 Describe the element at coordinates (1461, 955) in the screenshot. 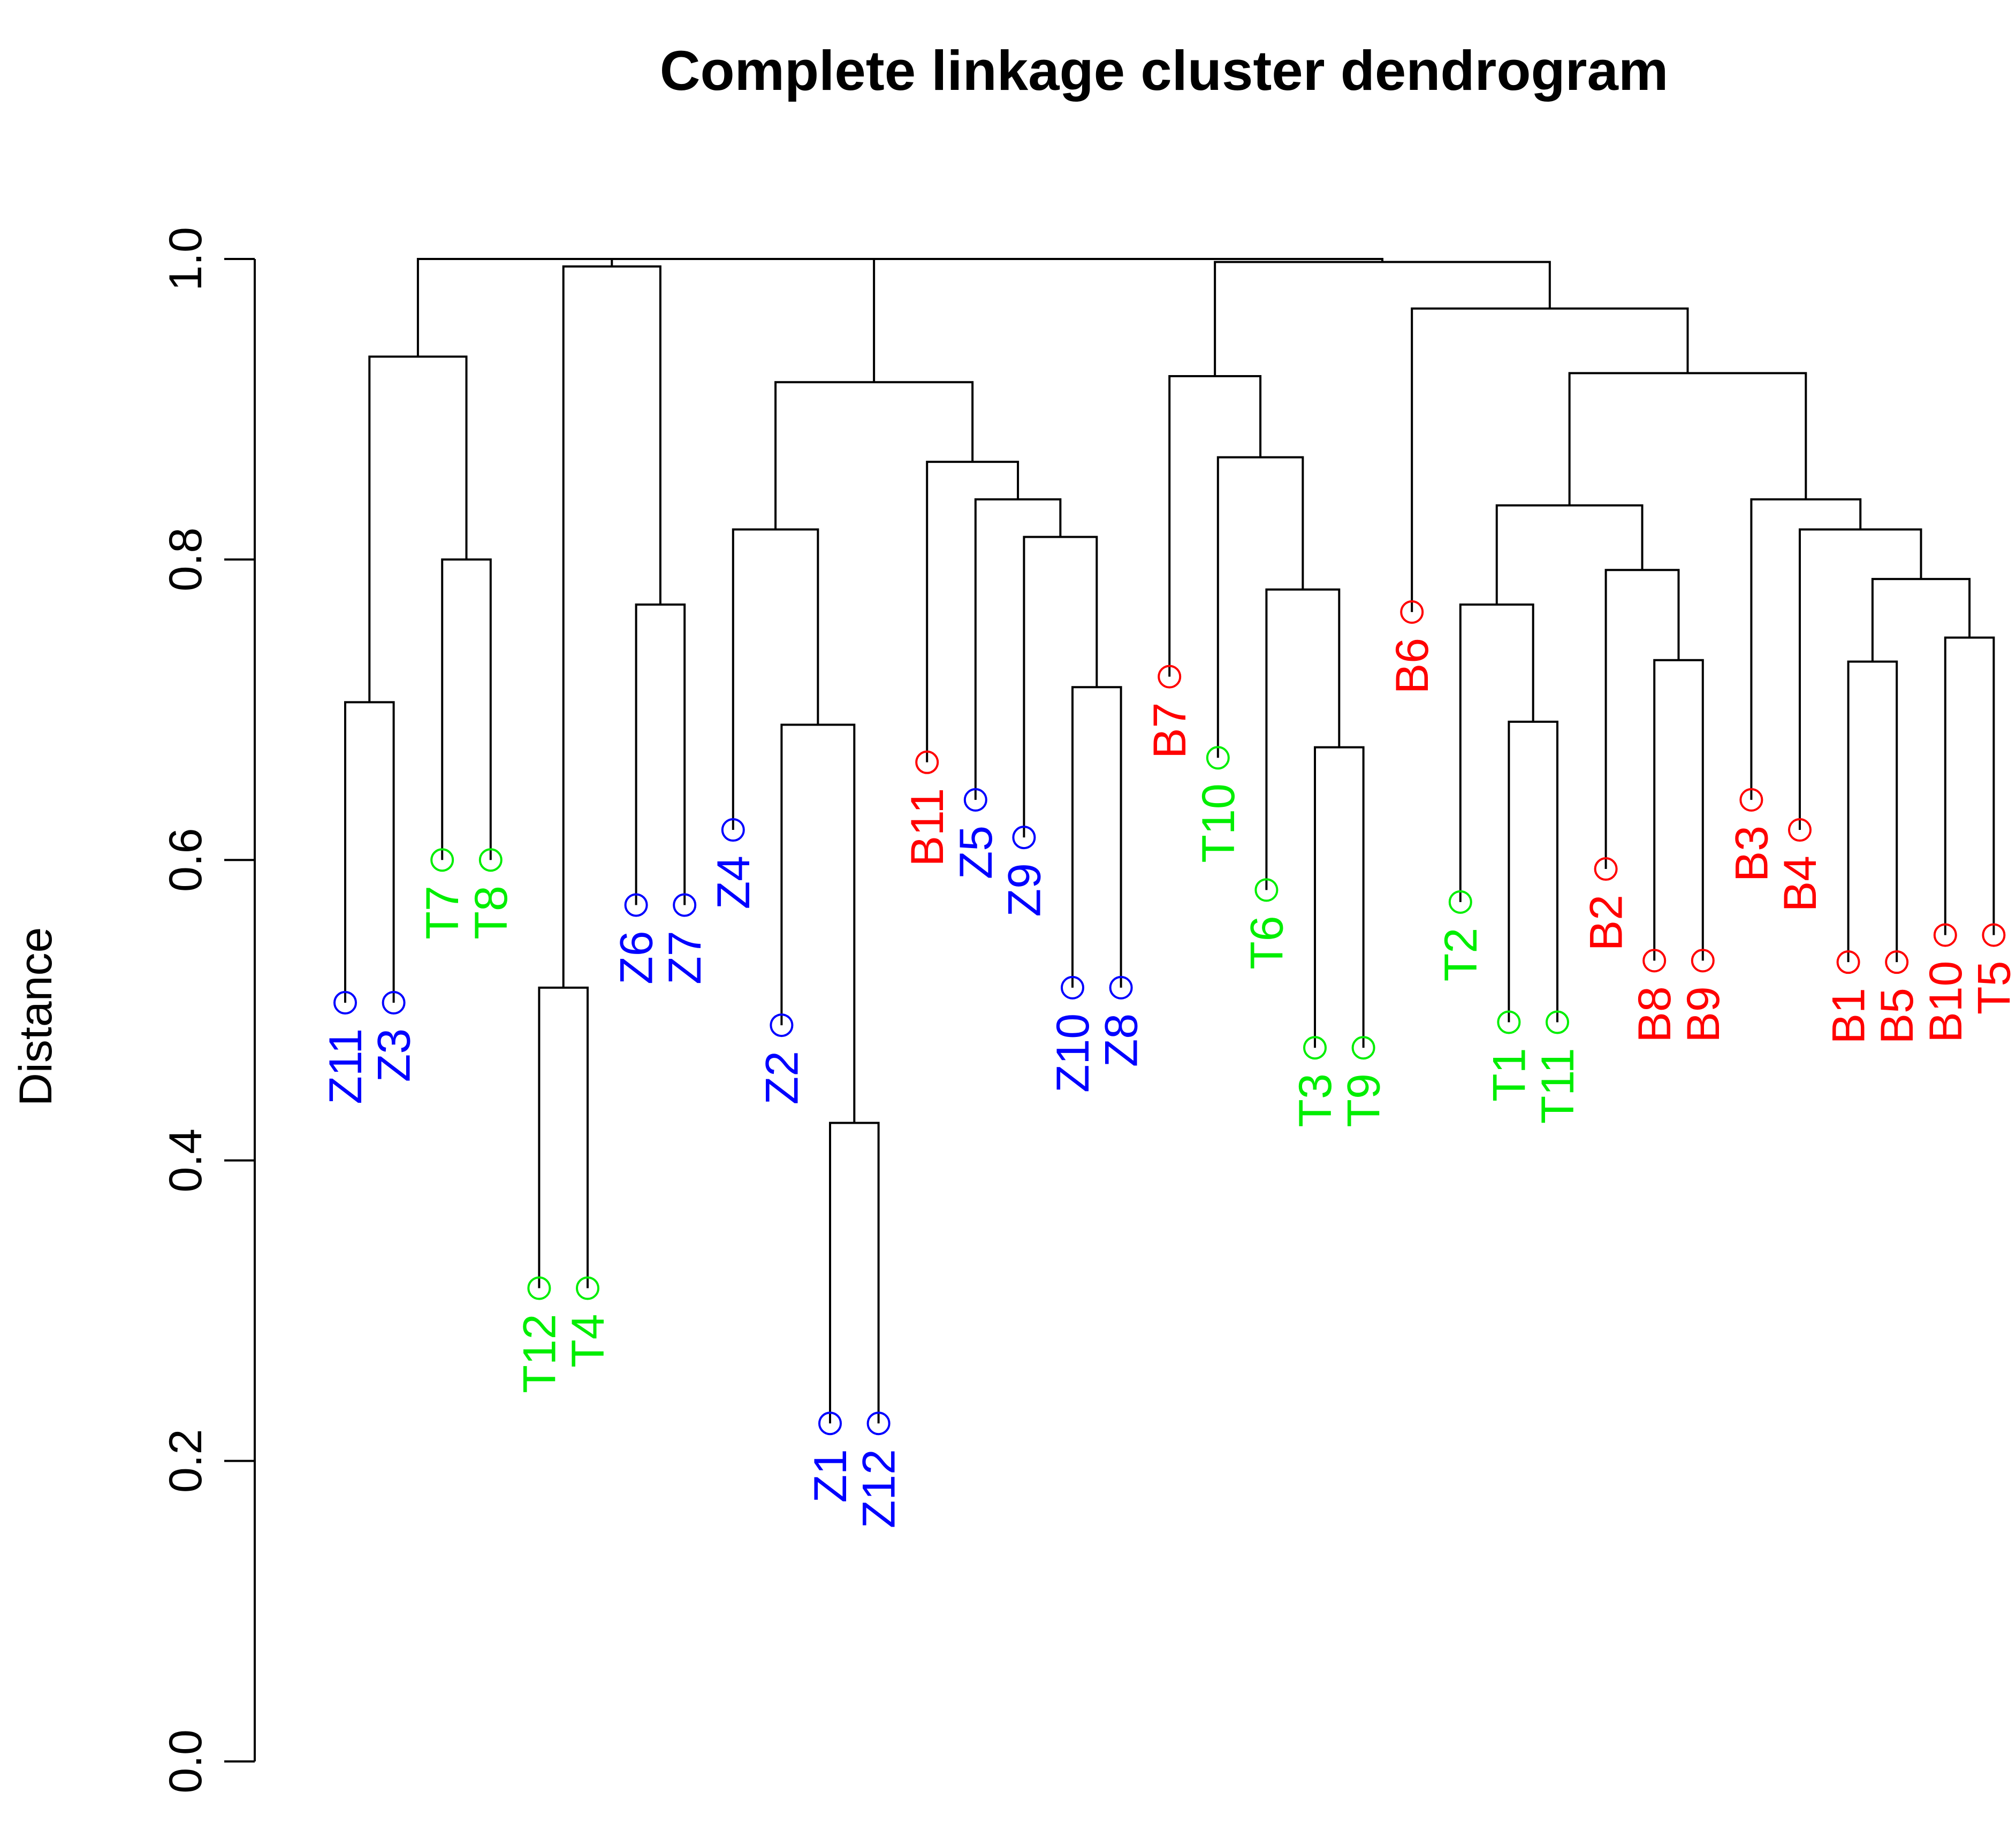

I see `leaf-label: T2` at that location.